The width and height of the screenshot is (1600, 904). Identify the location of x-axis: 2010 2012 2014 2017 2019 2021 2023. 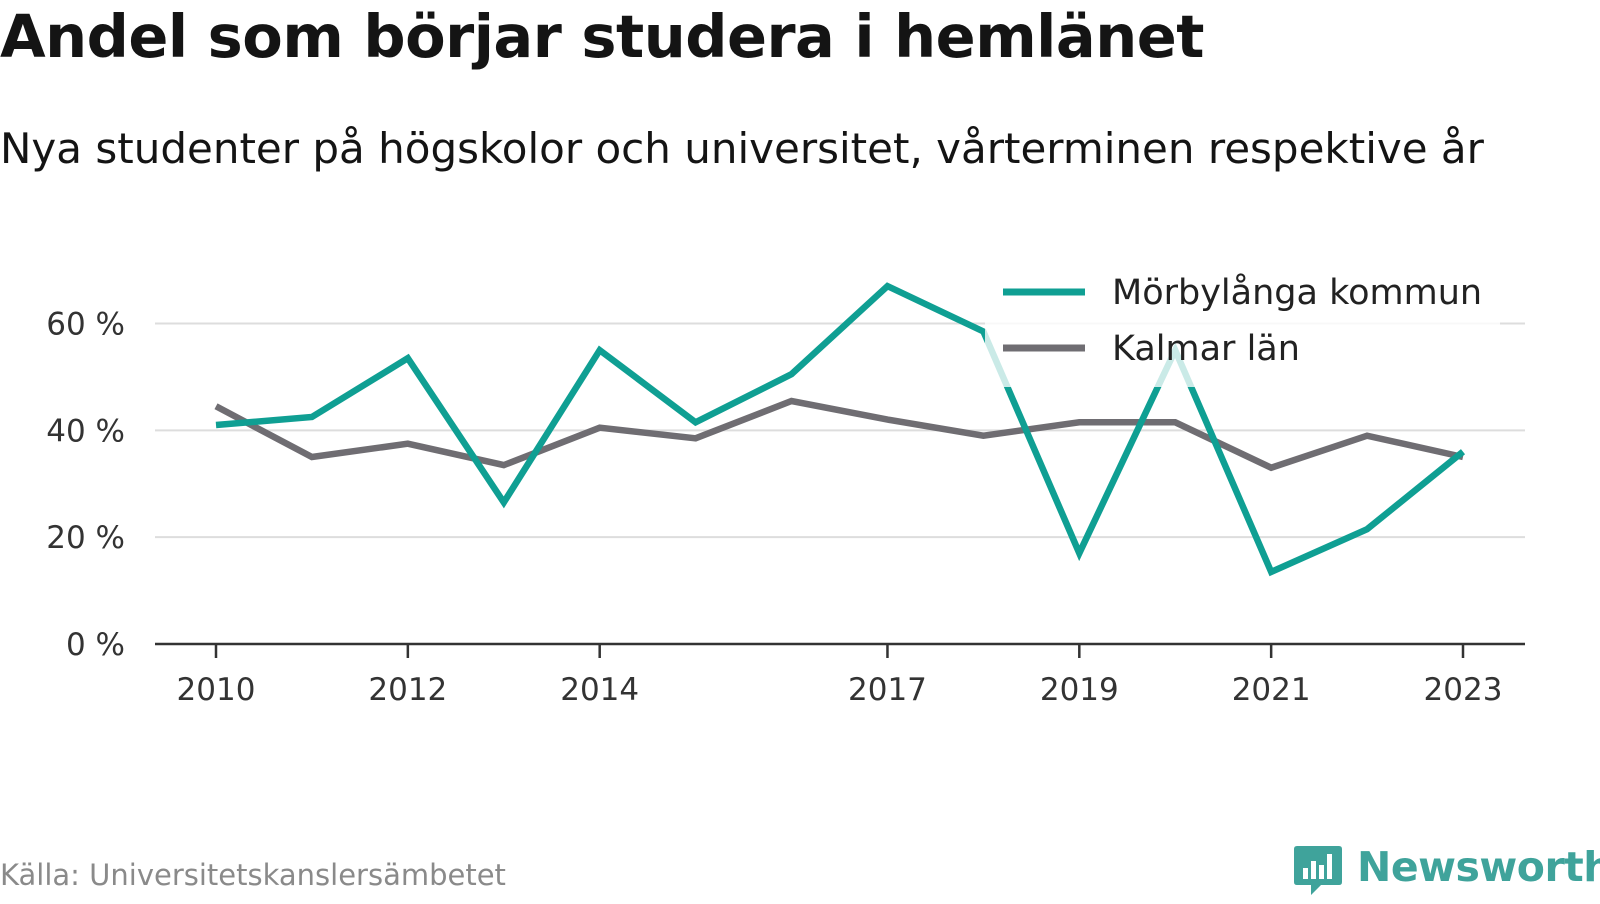
(840, 676).